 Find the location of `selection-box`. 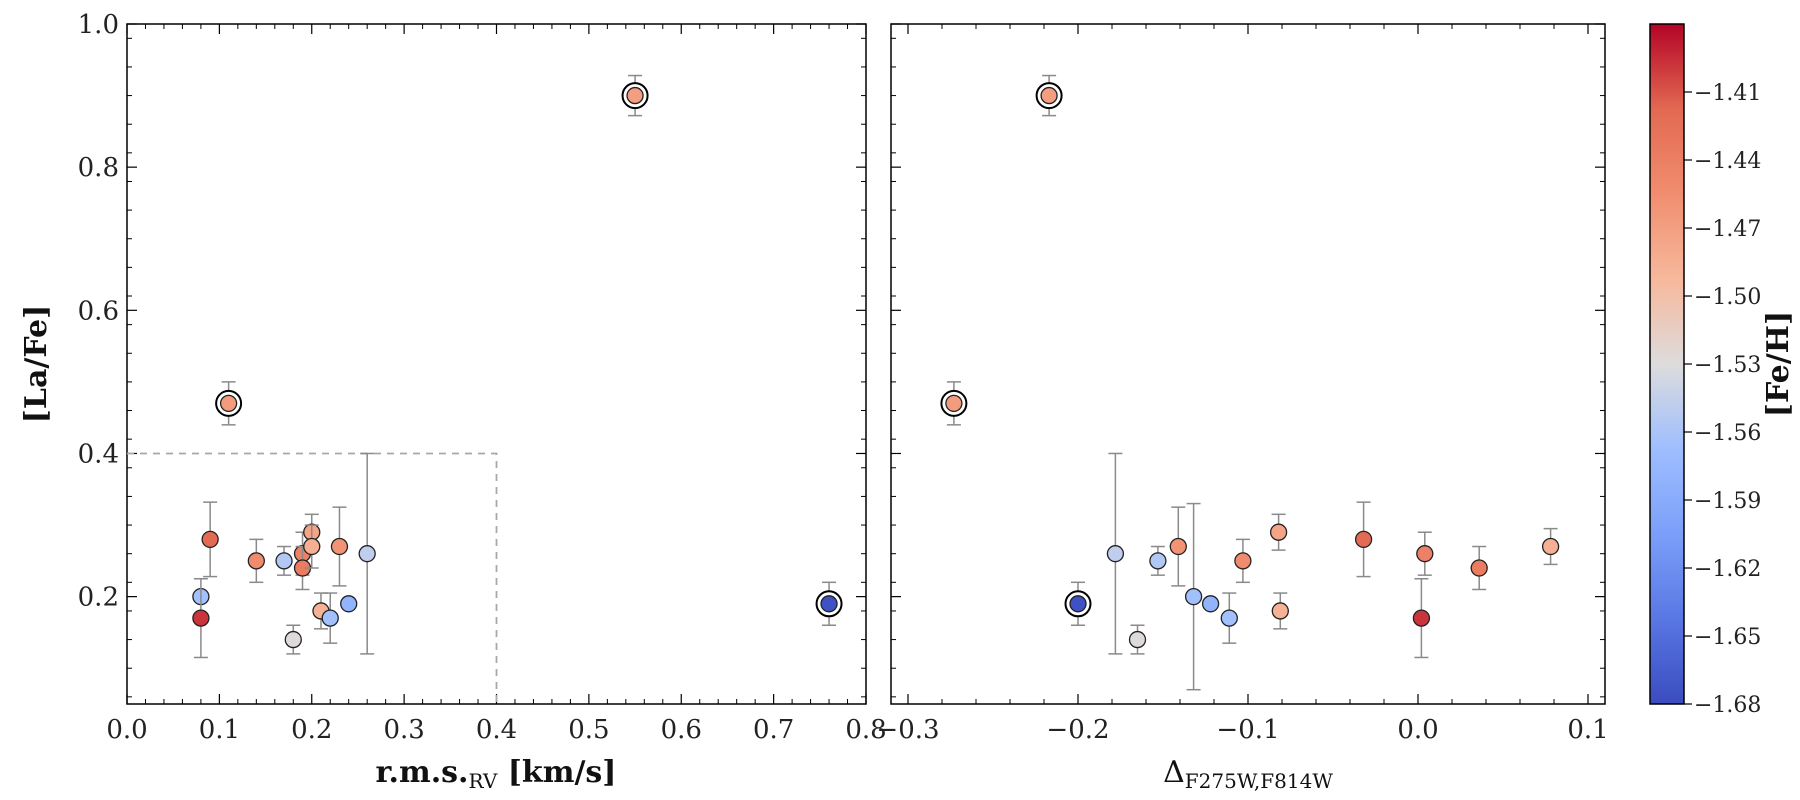

selection-box is located at coordinates (312, 578).